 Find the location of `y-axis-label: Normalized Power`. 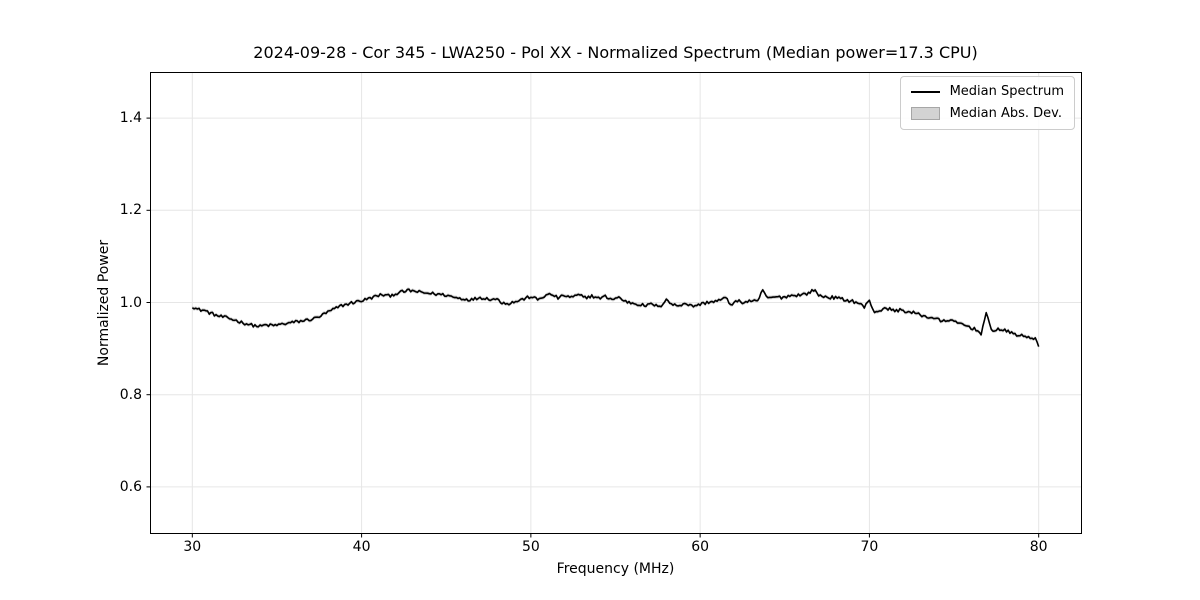

y-axis-label: Normalized Power is located at coordinates (104, 303).